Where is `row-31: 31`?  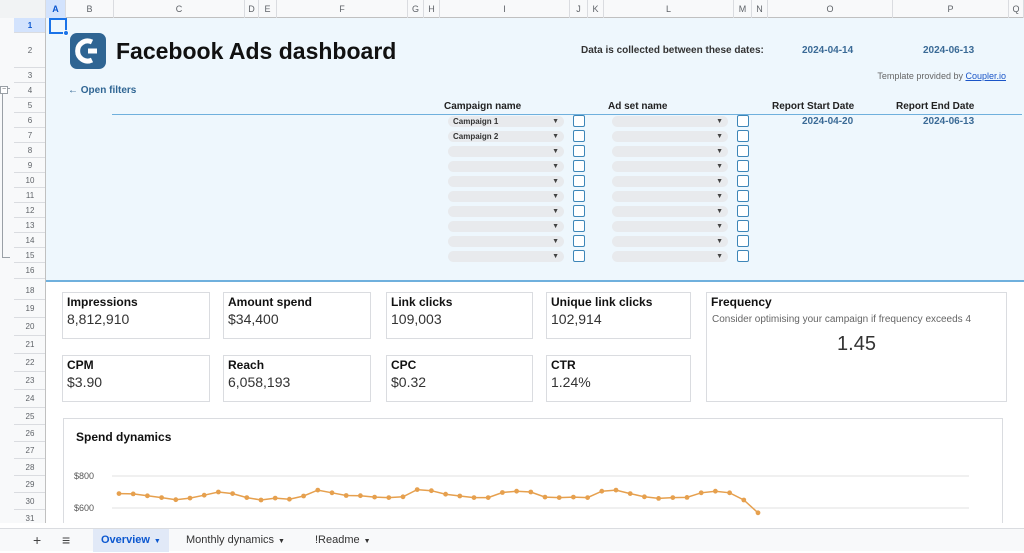 row-31: 31 is located at coordinates (29, 516).